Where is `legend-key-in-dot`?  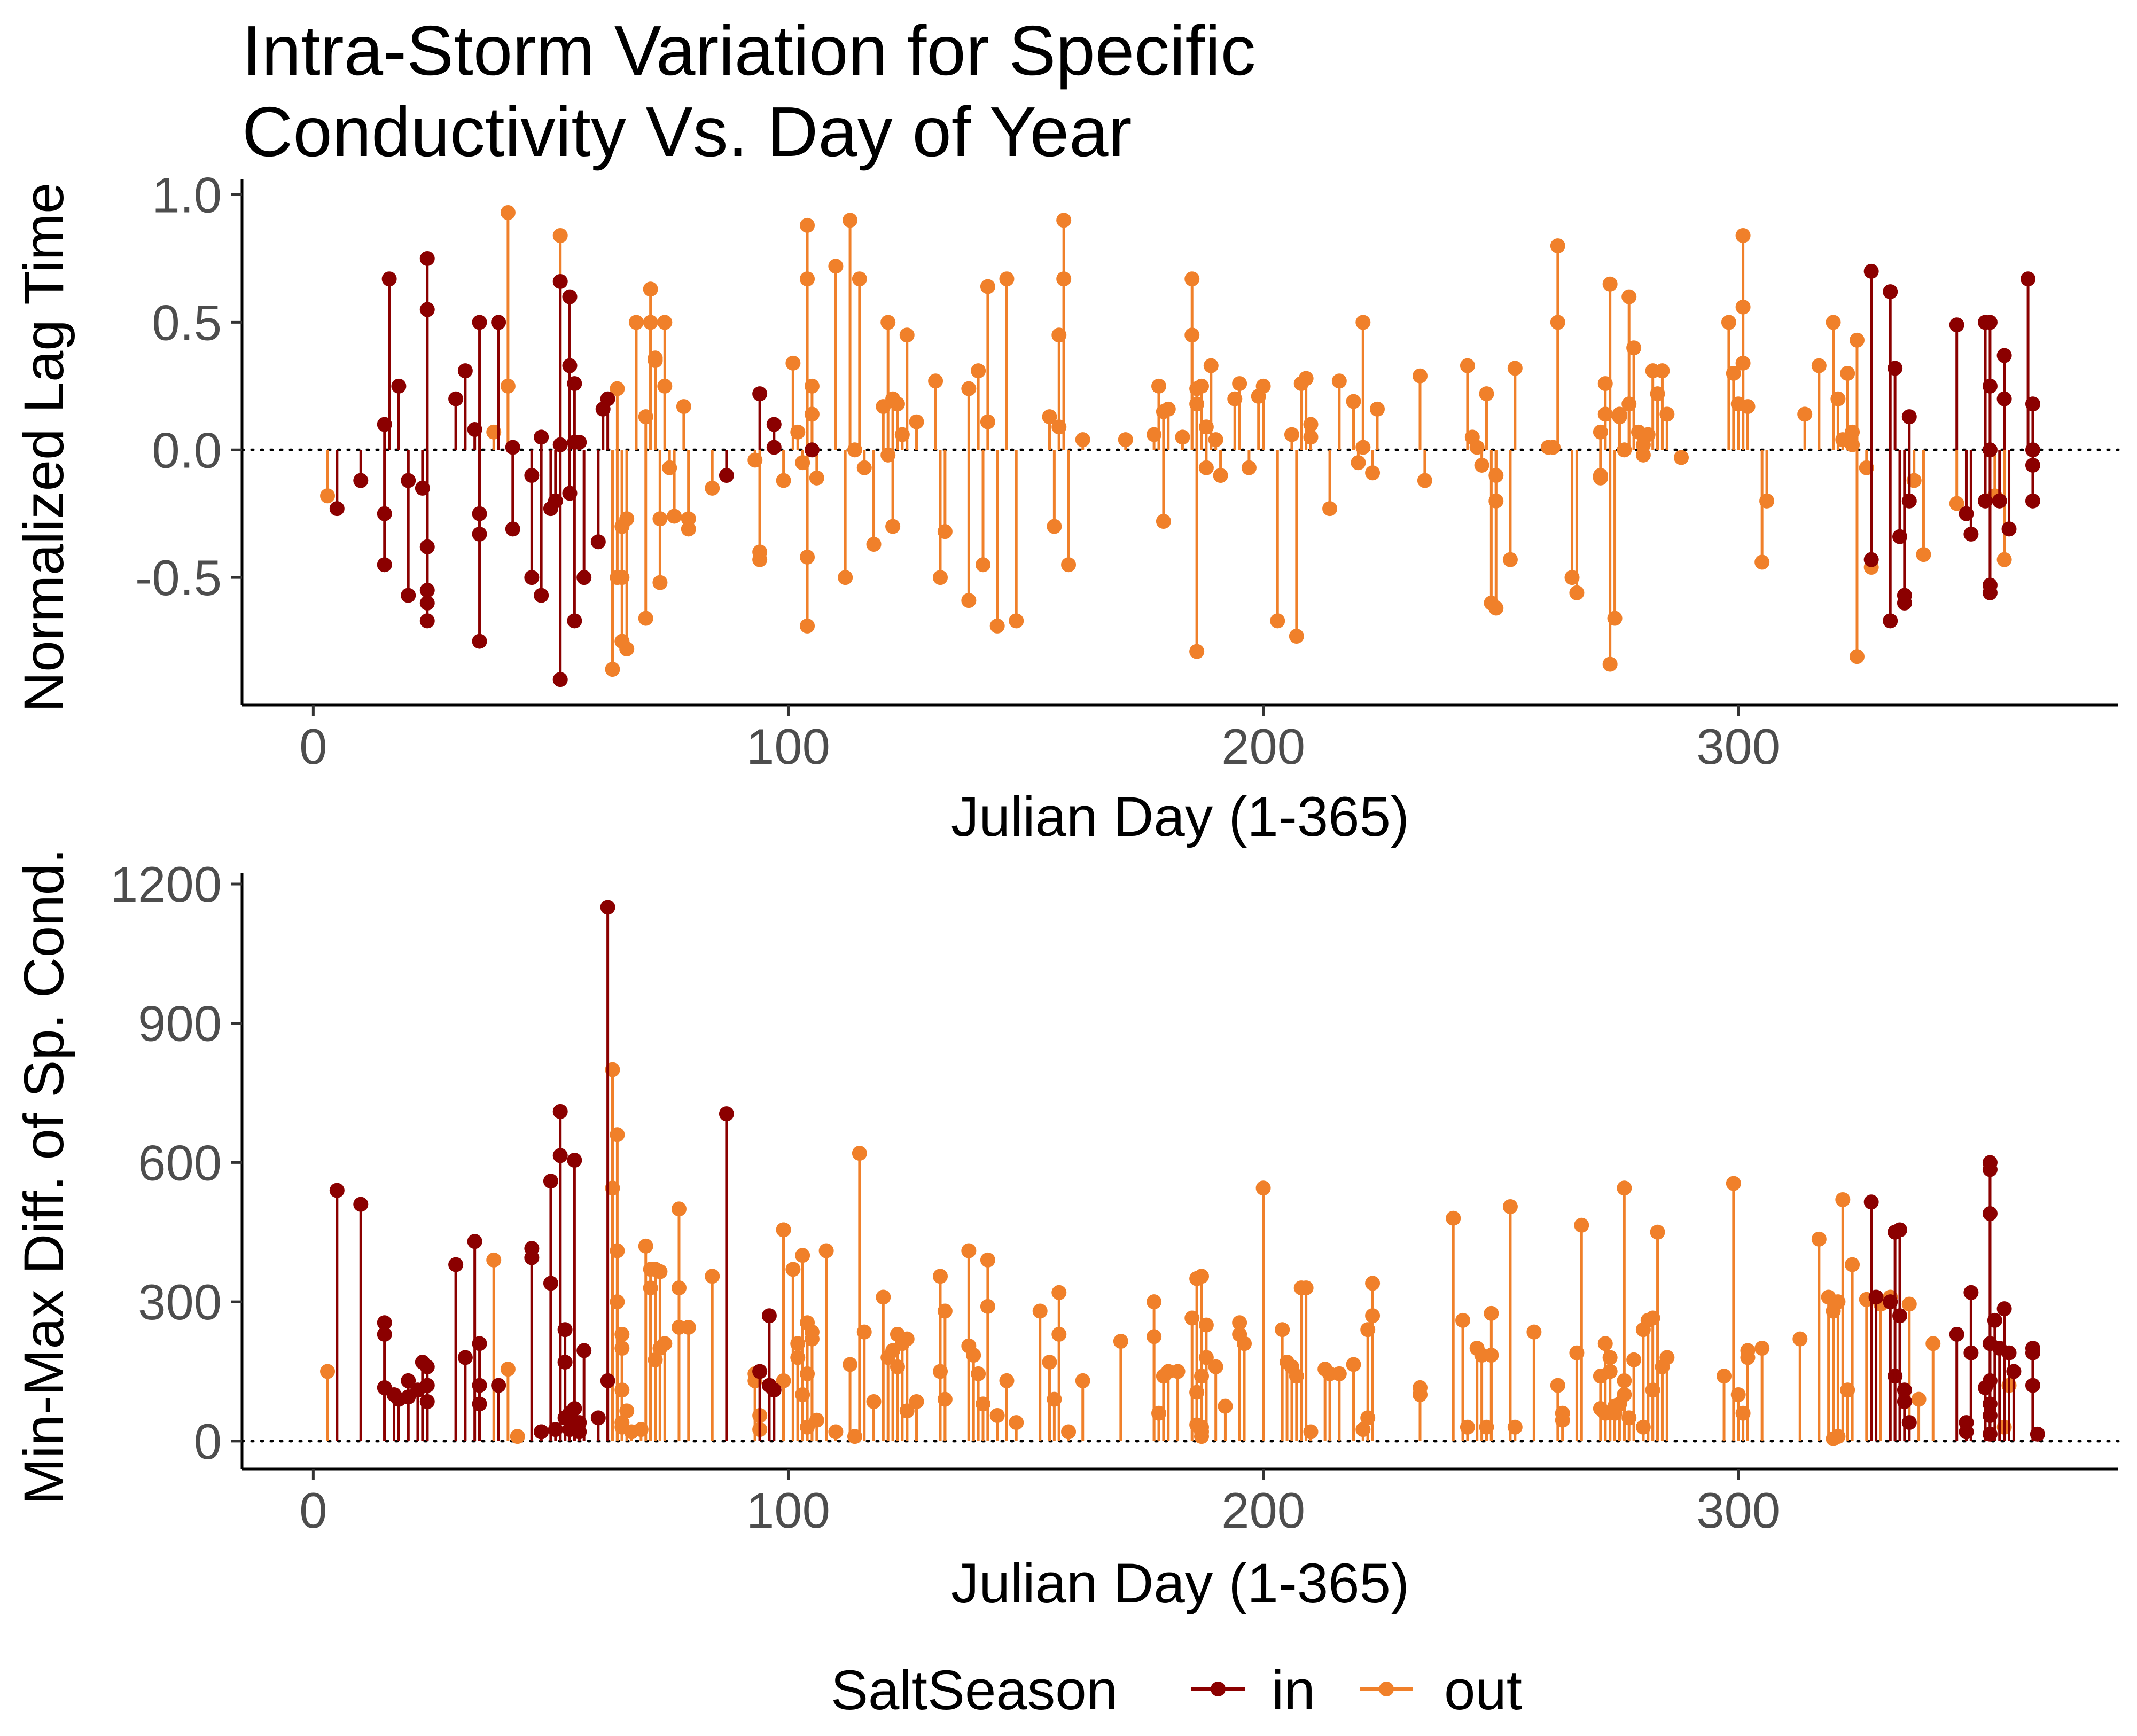 legend-key-in-dot is located at coordinates (1218, 1689).